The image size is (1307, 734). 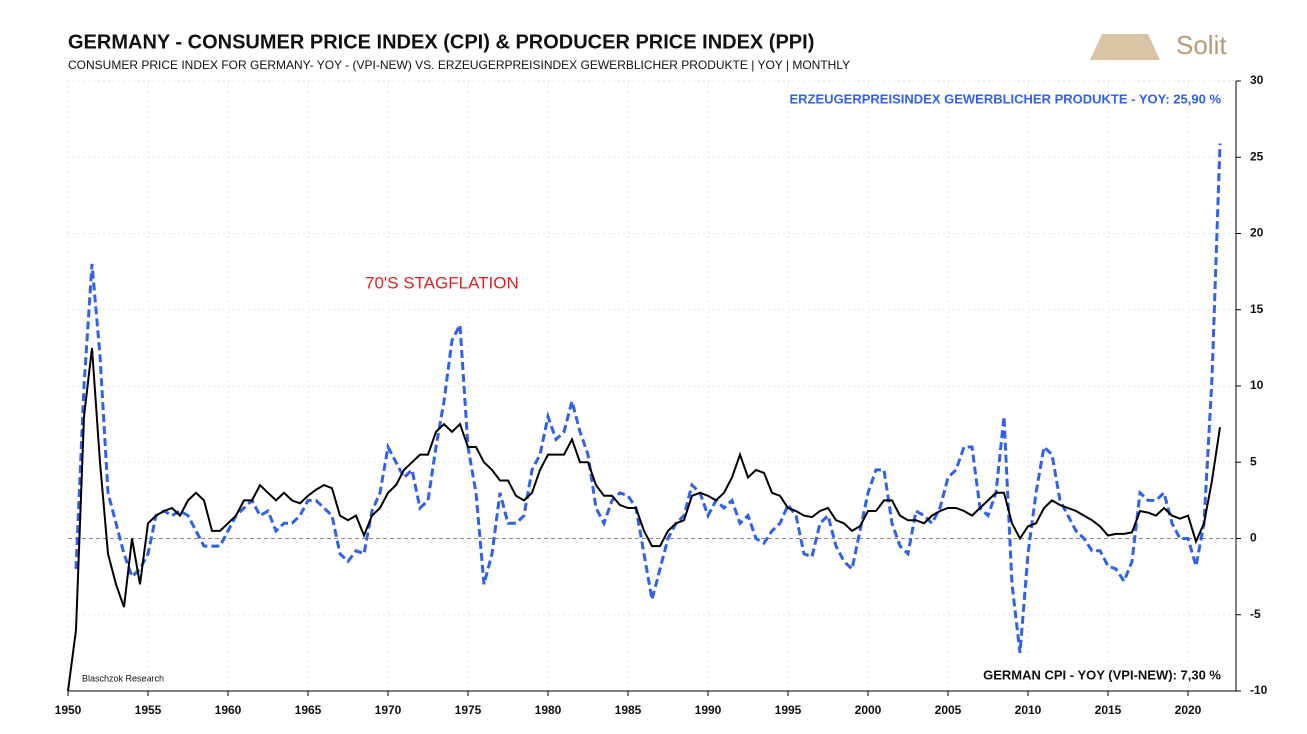 What do you see at coordinates (1201, 45) in the screenshot?
I see `logo-text: Solit` at bounding box center [1201, 45].